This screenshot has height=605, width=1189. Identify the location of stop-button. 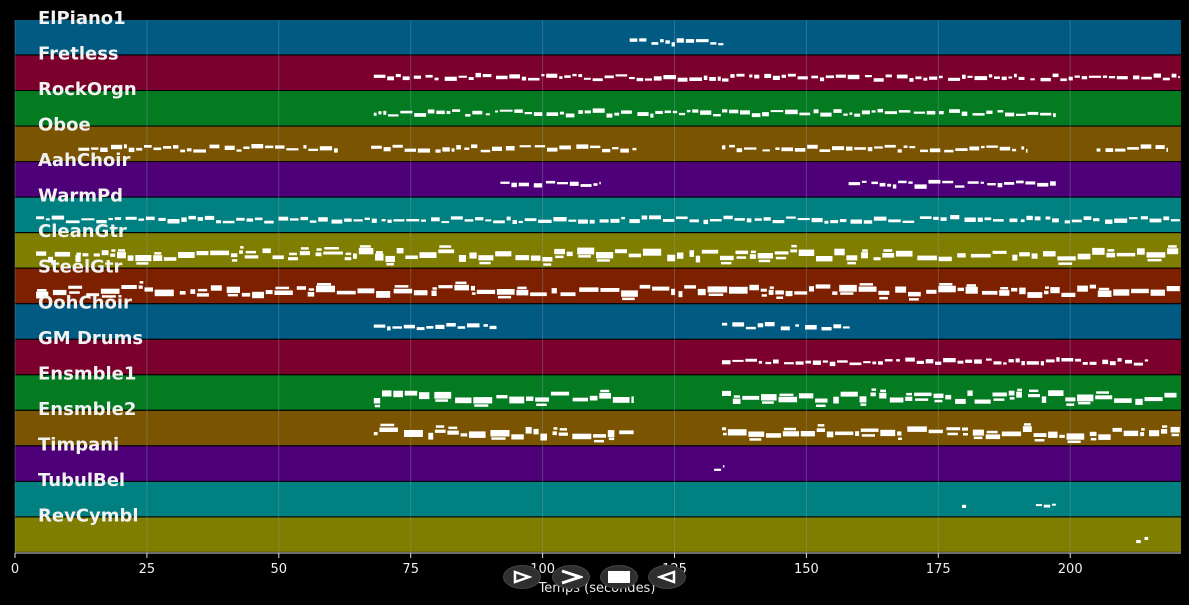
(619, 577).